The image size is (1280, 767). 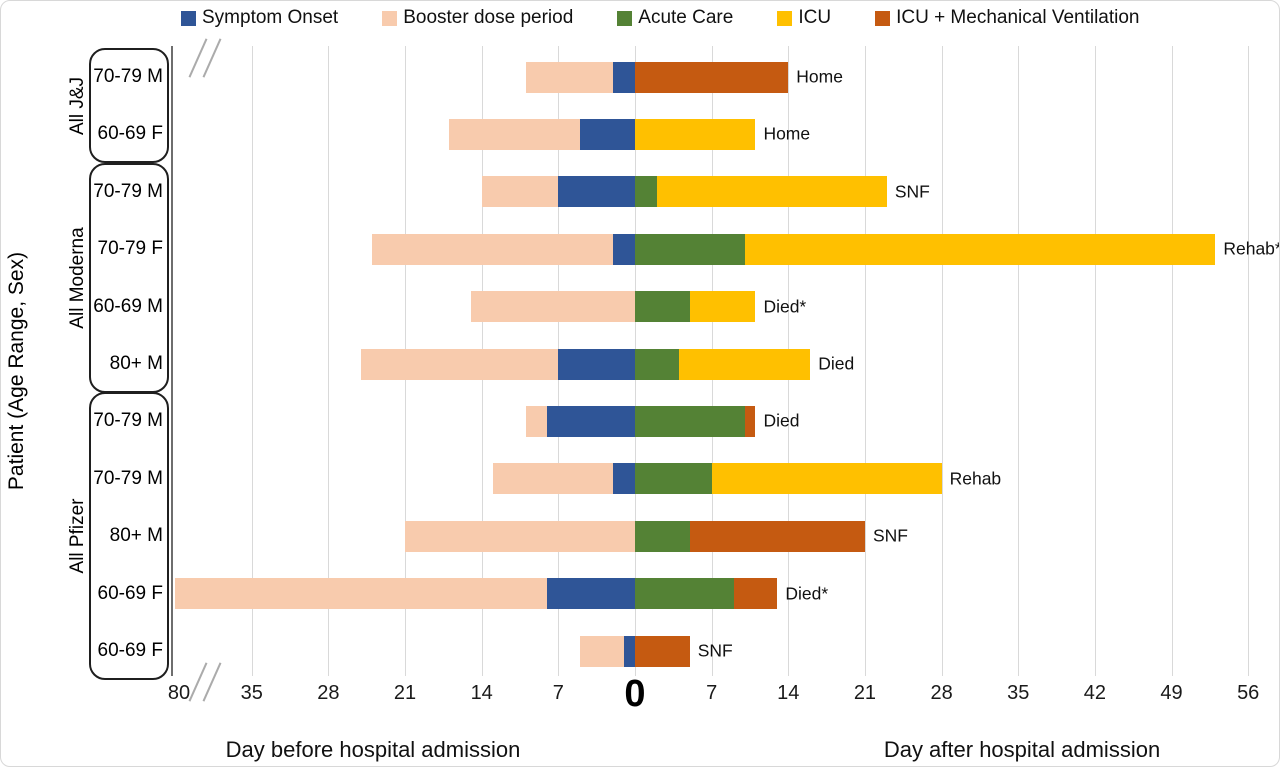 What do you see at coordinates (558, 693) in the screenshot?
I see `x-tick-7-day-7: 7` at bounding box center [558, 693].